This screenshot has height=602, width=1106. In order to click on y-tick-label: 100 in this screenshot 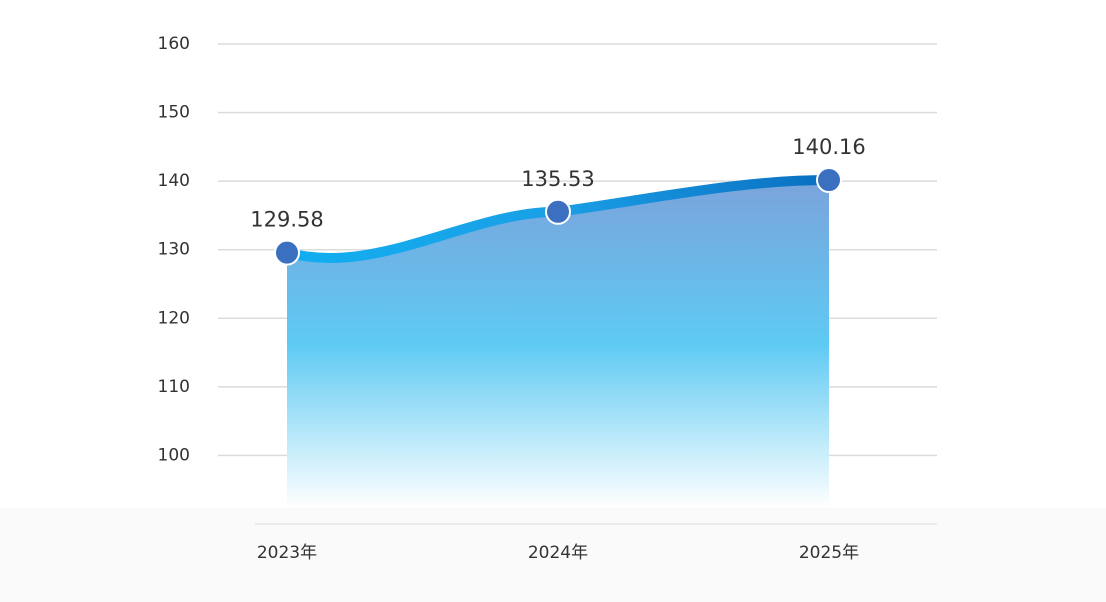, I will do `click(174, 455)`.